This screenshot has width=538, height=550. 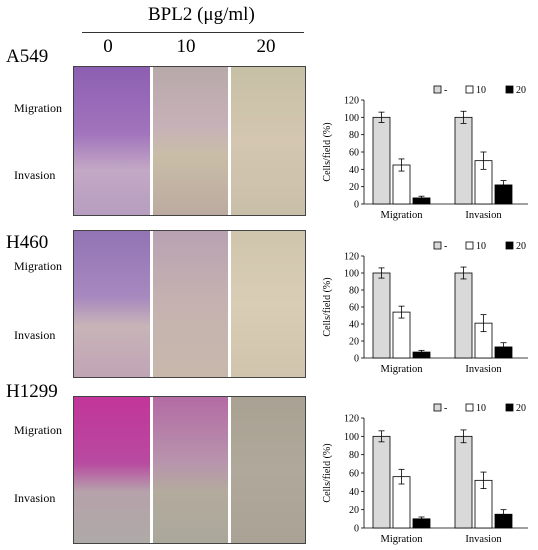 What do you see at coordinates (201, 14) in the screenshot?
I see `dose-header-title: BPL2 (μg/ml)` at bounding box center [201, 14].